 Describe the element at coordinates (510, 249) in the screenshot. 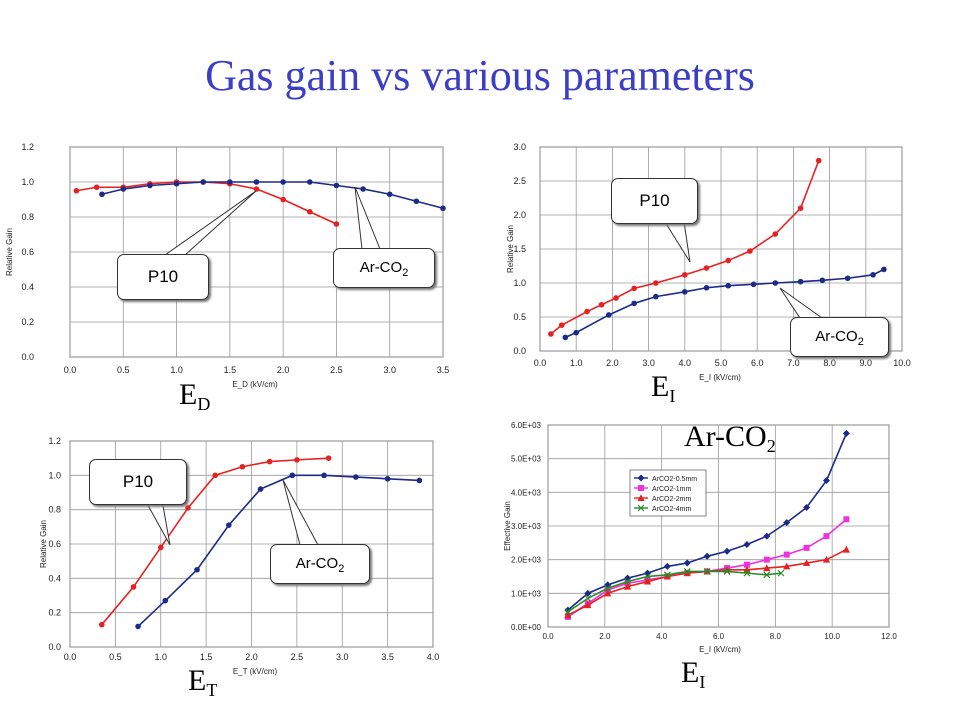

I see `y-axis-title: Relative Gain` at that location.